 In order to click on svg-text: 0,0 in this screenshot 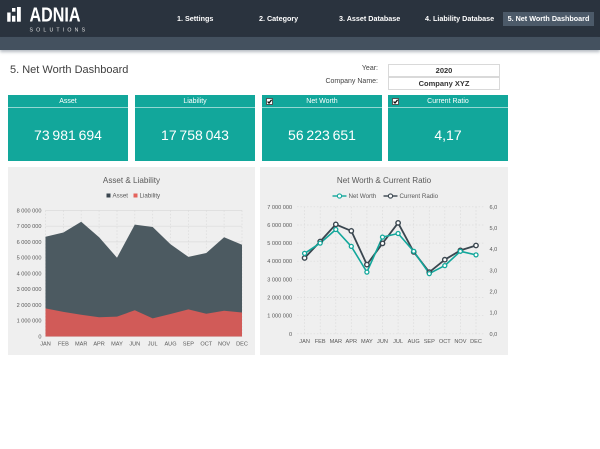, I will do `click(494, 335)`.